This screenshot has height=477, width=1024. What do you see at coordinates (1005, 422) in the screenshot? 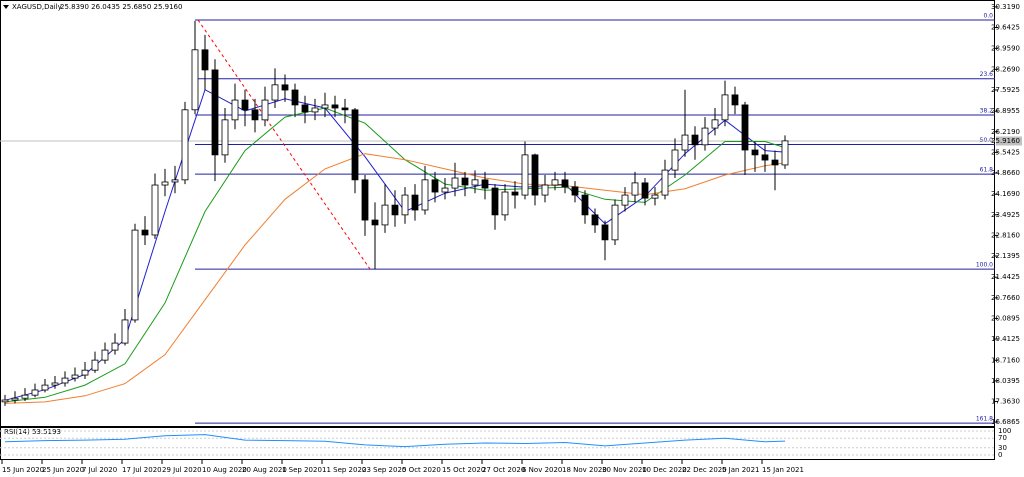
I see `y-tick-label: 16.6865` at bounding box center [1005, 422].